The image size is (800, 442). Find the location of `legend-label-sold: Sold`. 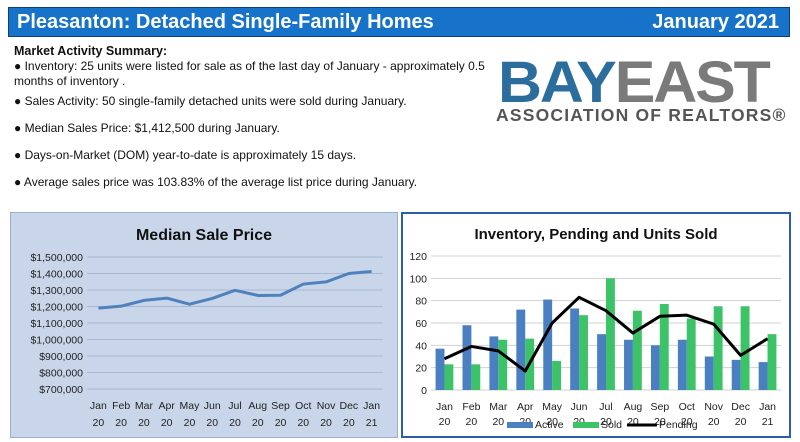

legend-label-sold: Sold is located at coordinates (611, 425).